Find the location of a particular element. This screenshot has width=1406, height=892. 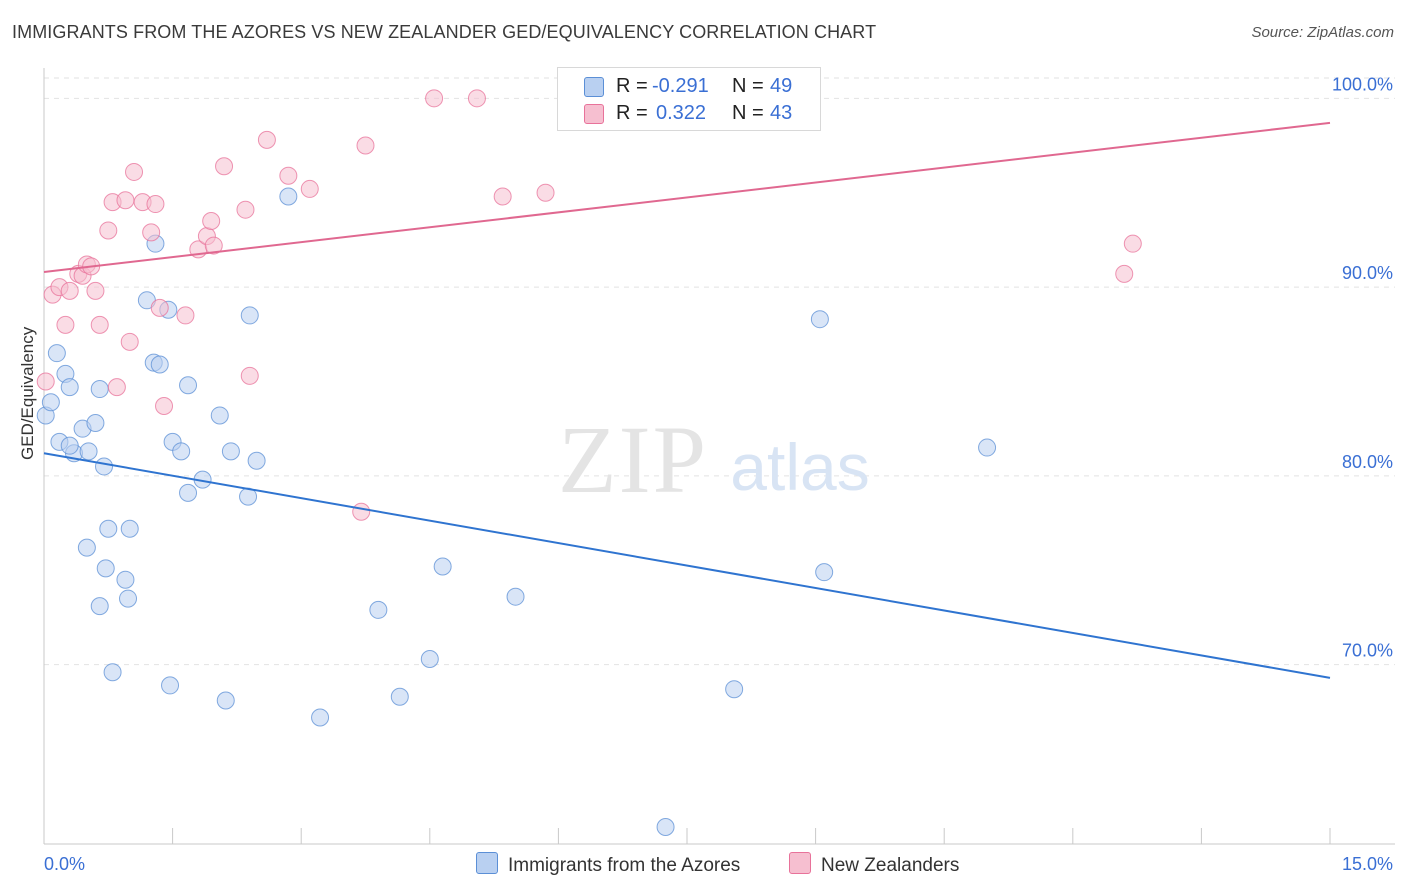

y-tick-label: 80.0% is located at coordinates (1367, 462).